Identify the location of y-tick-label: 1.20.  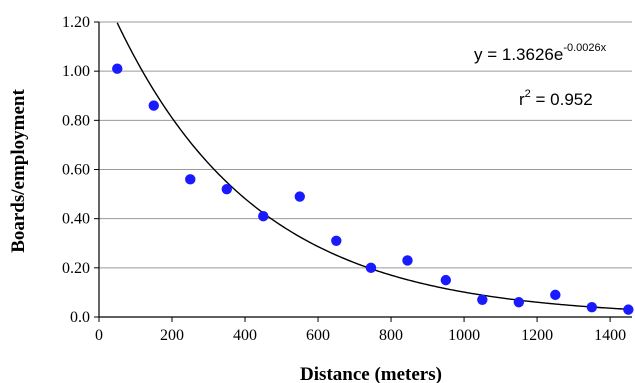
(76, 22).